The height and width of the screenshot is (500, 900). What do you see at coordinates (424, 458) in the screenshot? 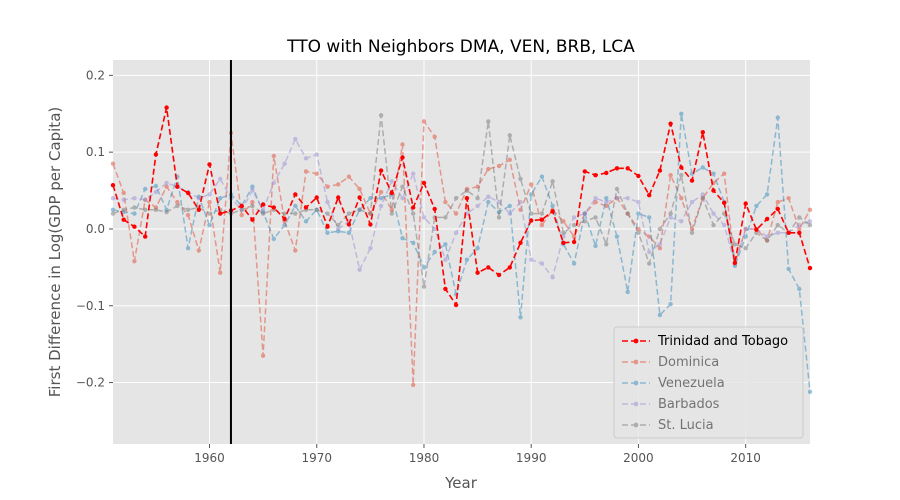
I see `x-tick-label: 1980` at bounding box center [424, 458].